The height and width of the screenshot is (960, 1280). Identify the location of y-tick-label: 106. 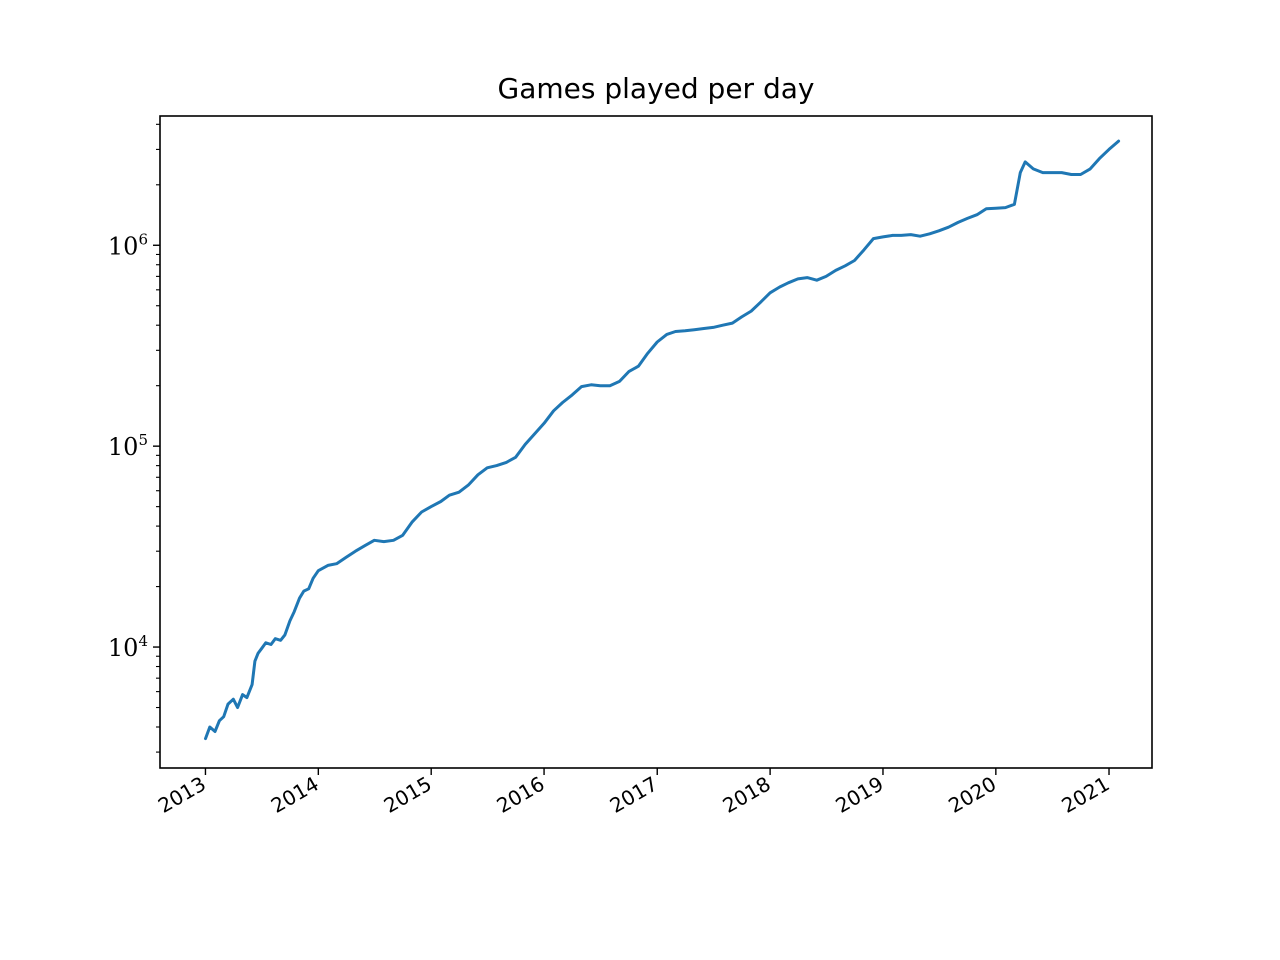
(128, 245).